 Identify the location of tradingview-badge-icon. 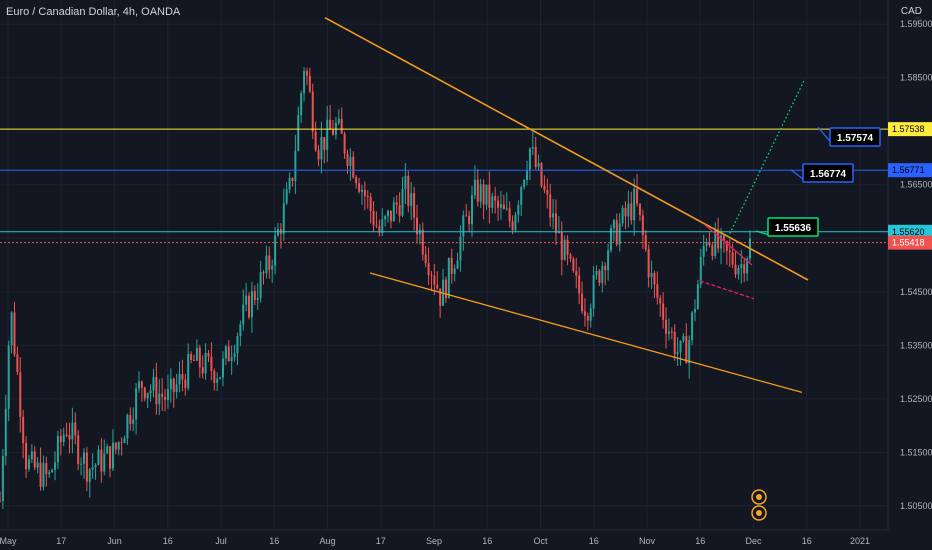
(759, 505).